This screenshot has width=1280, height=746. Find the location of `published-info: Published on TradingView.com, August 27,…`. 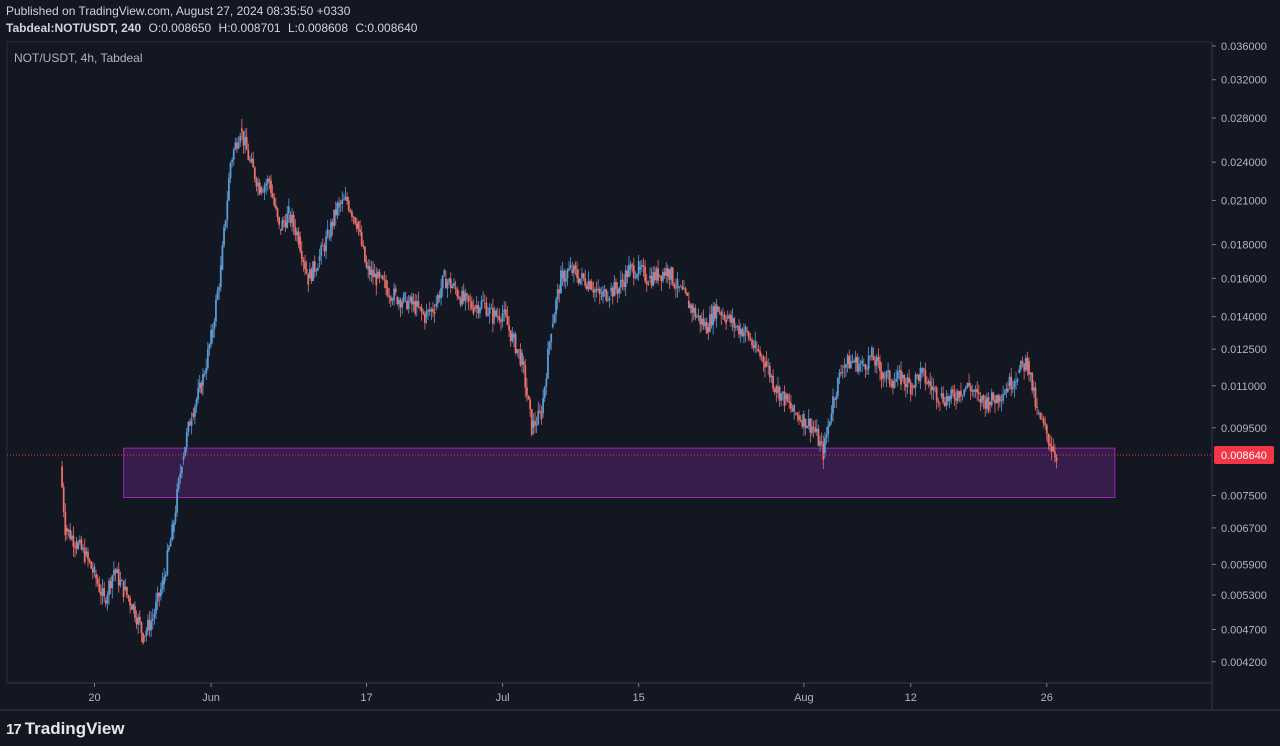

published-info: Published on TradingView.com, August 27,… is located at coordinates (178, 11).